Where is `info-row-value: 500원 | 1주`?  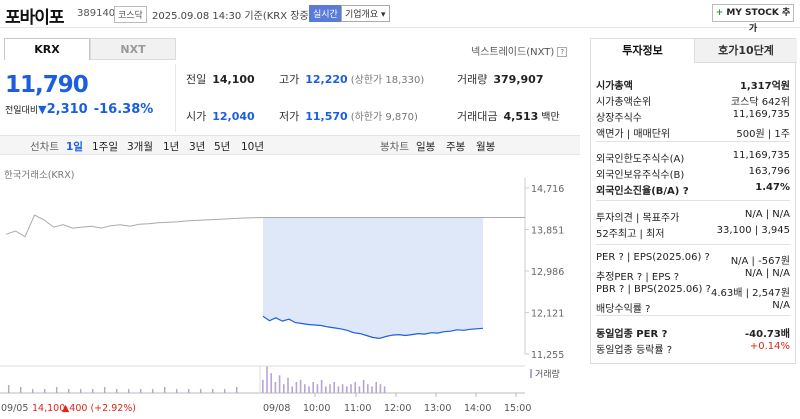
info-row-value: 500원 | 1주 is located at coordinates (763, 134).